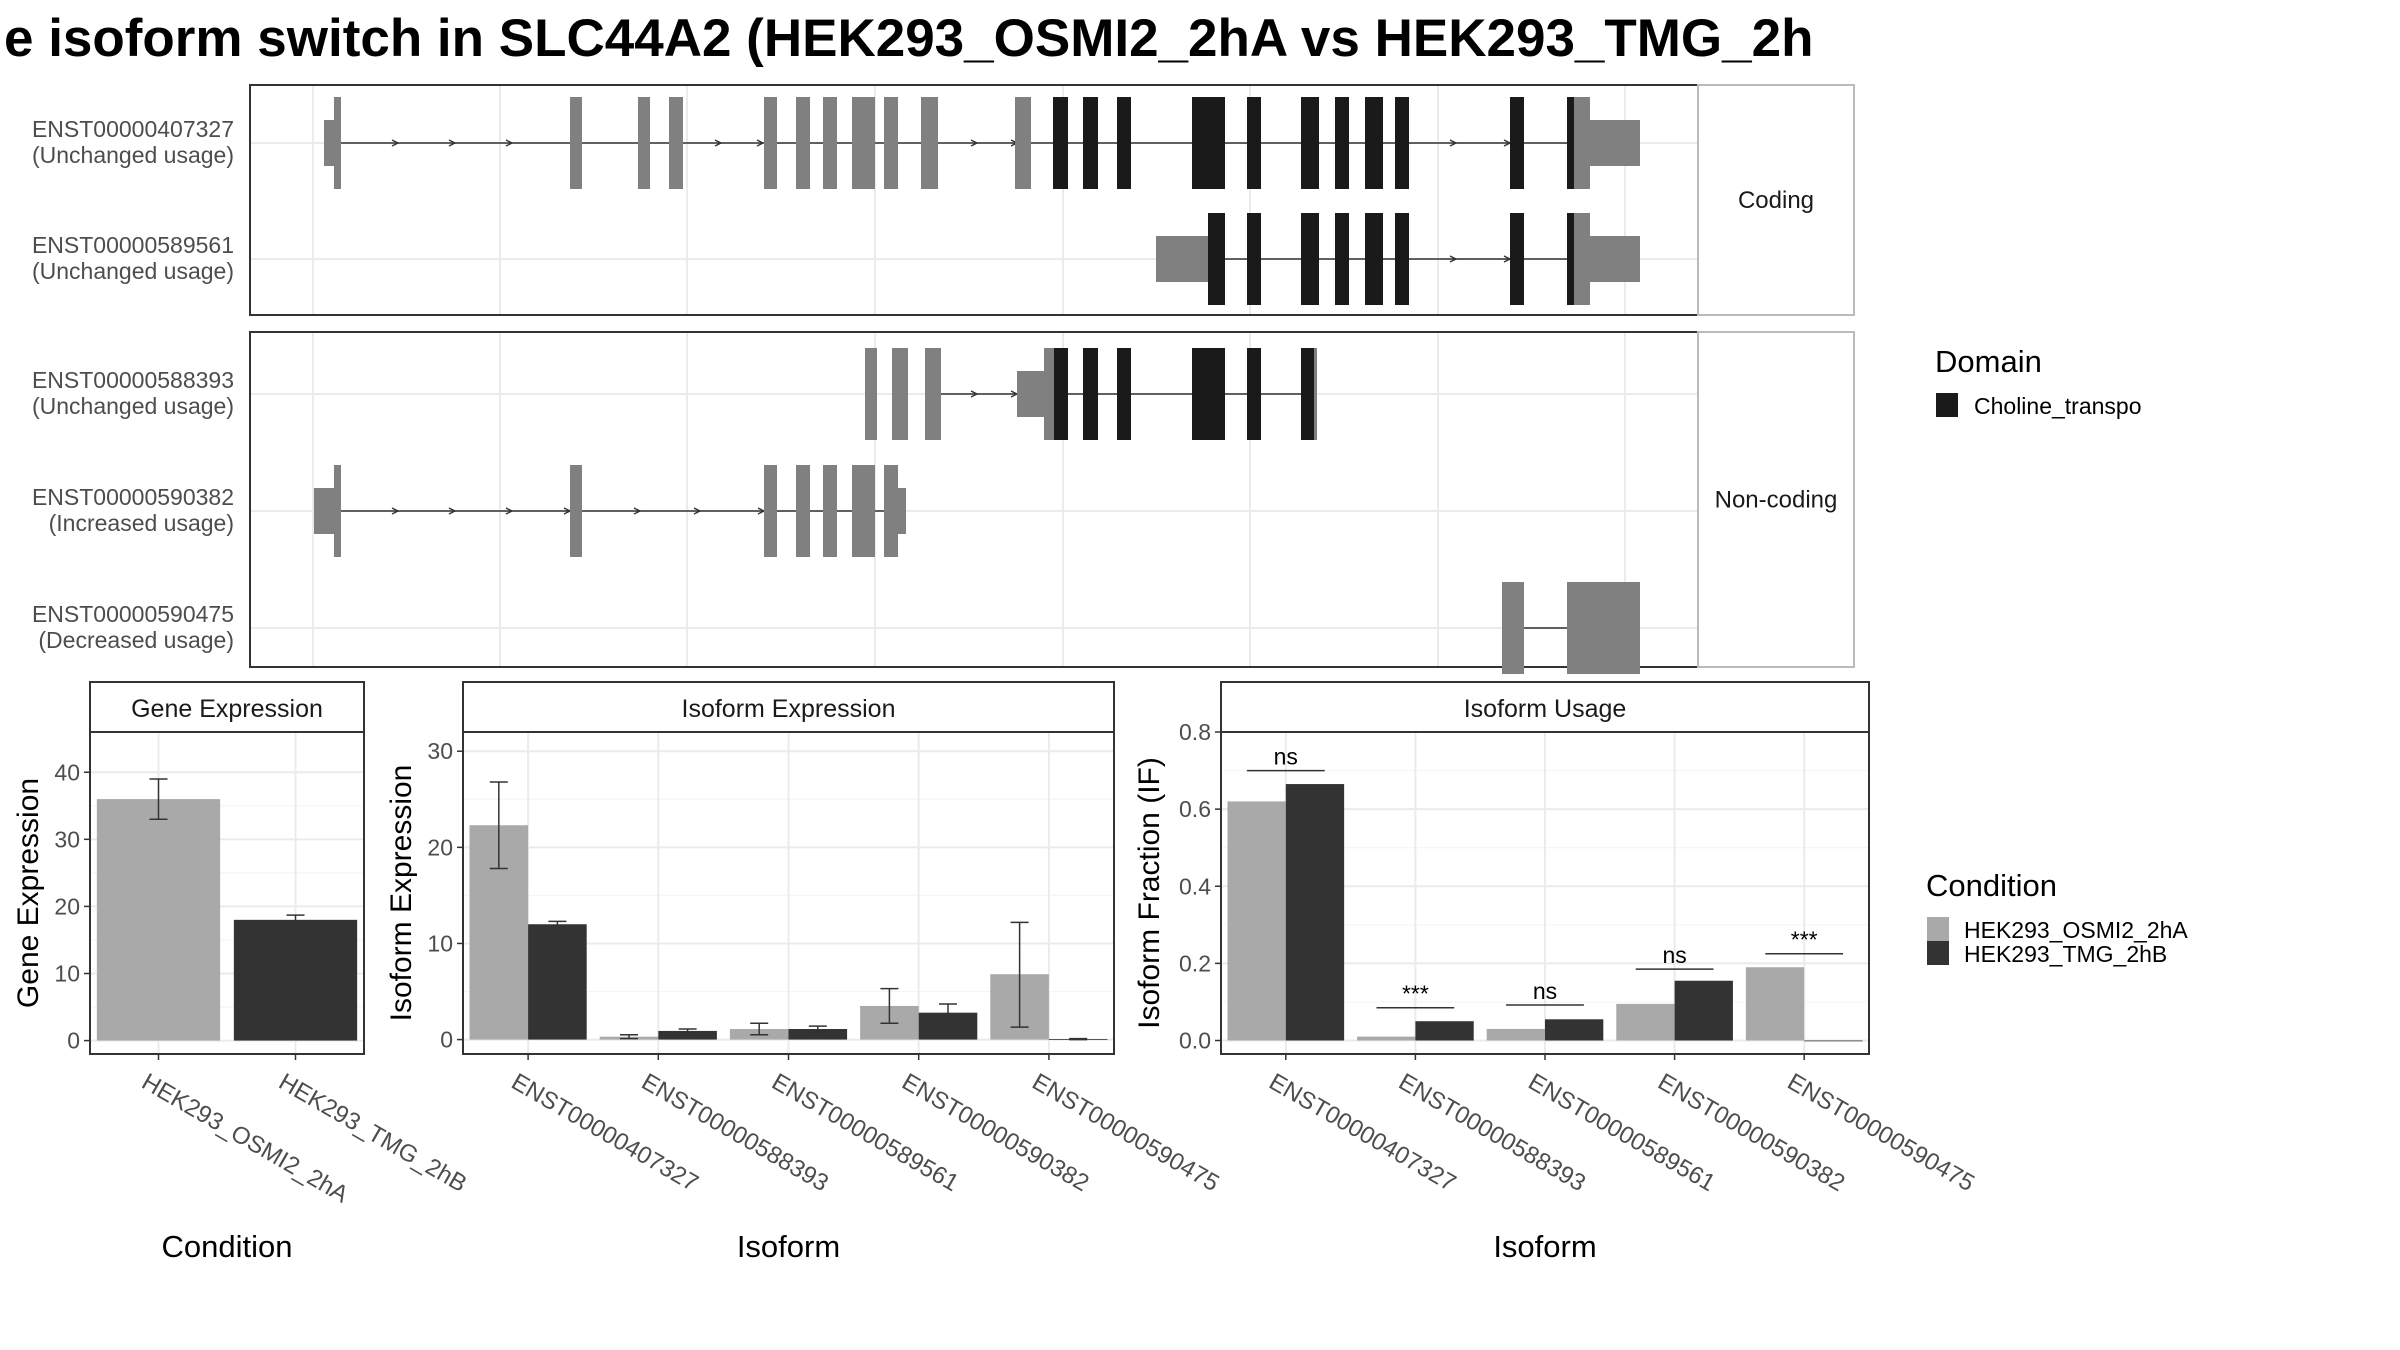 The image size is (2400, 1350). I want to click on y-tick-label: 20, so click(440, 847).